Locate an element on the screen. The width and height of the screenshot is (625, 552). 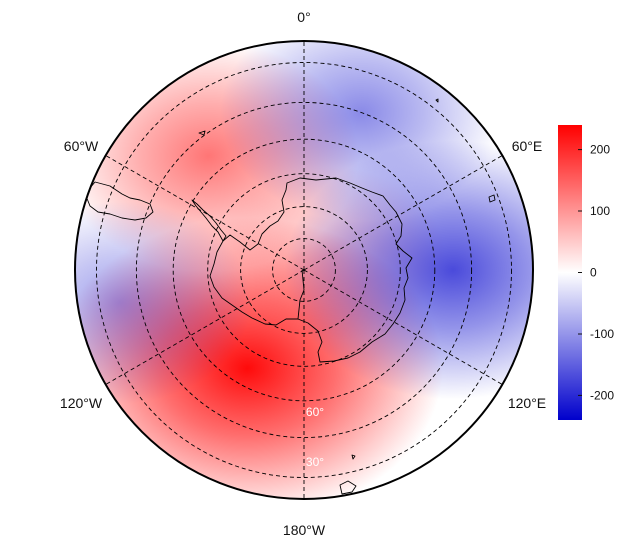
colorbar-tick-label: 0 is located at coordinates (593, 273).